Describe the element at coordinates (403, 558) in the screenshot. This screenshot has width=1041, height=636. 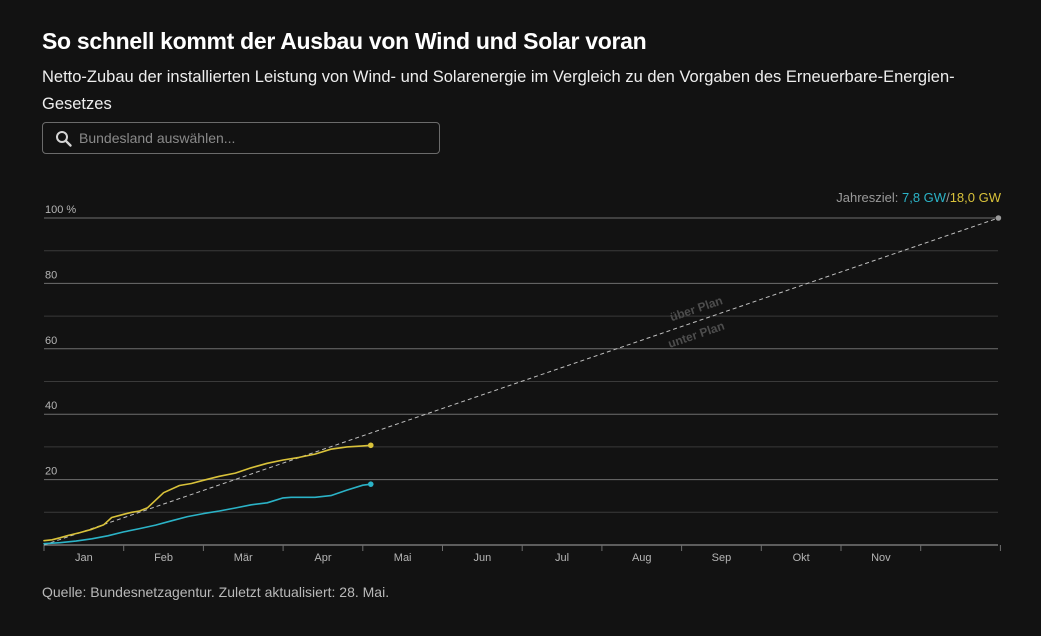
I see `x-tick-label: Mai` at that location.